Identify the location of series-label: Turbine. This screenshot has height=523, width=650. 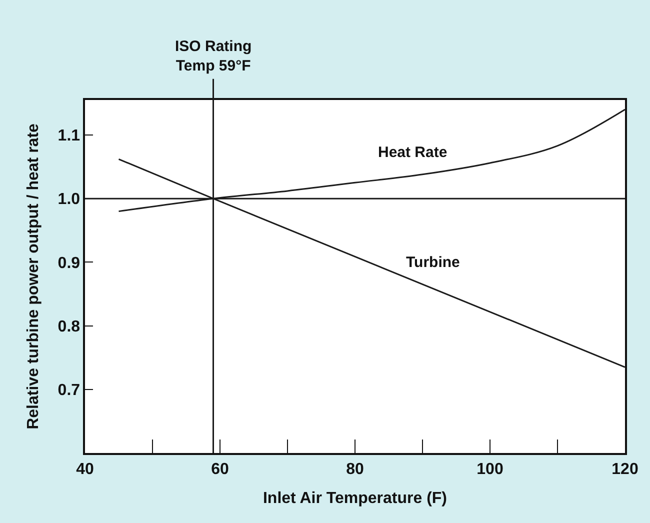
(433, 262).